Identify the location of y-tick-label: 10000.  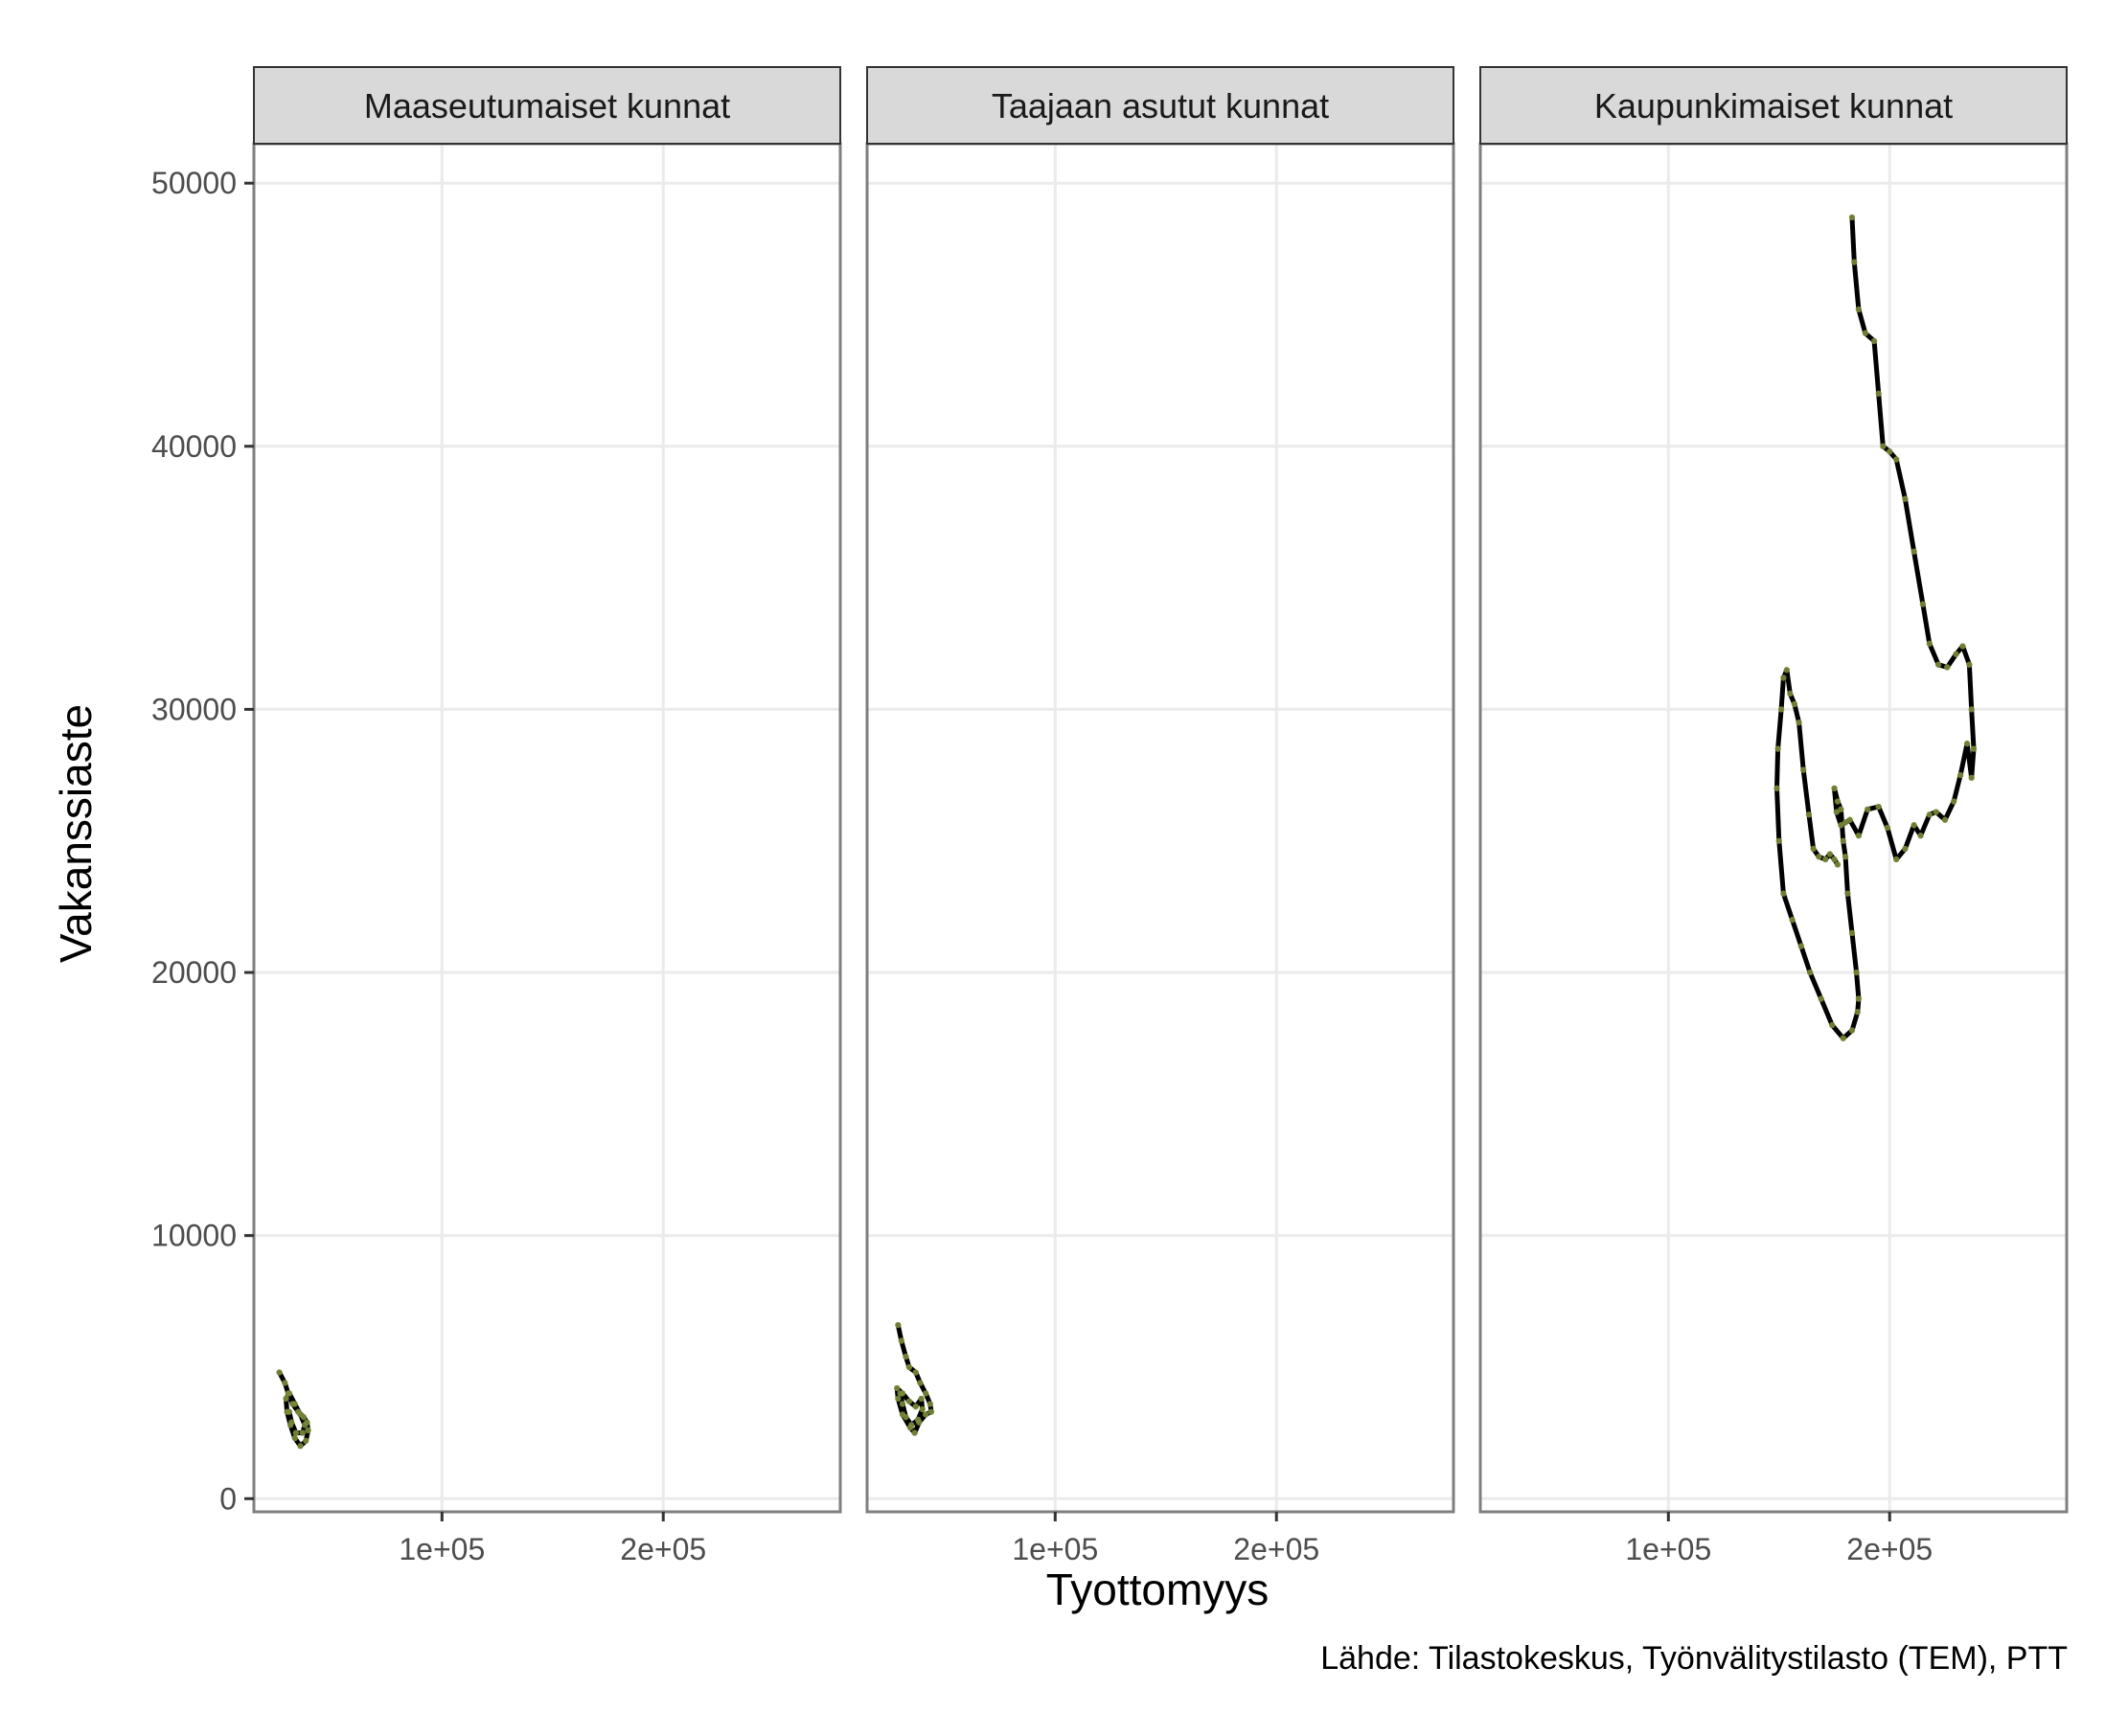
(194, 1236).